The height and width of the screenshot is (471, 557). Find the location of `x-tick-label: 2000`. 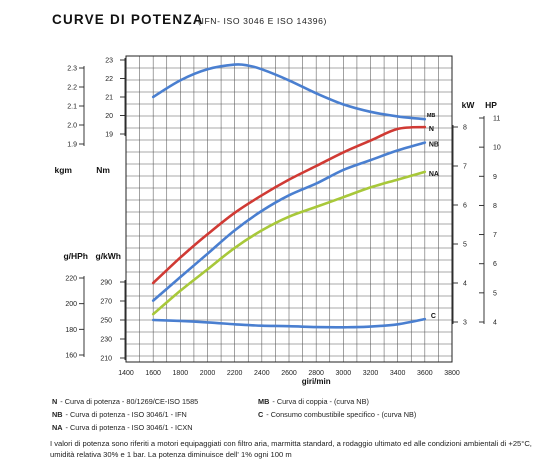

x-tick-label: 2000 is located at coordinates (208, 373).